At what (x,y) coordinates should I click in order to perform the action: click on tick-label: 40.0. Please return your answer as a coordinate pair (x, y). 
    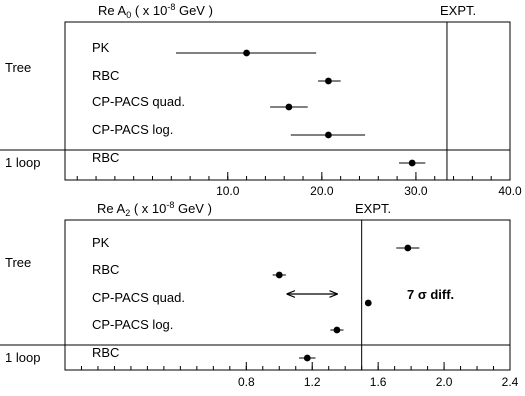
    Looking at the image, I should click on (510, 191).